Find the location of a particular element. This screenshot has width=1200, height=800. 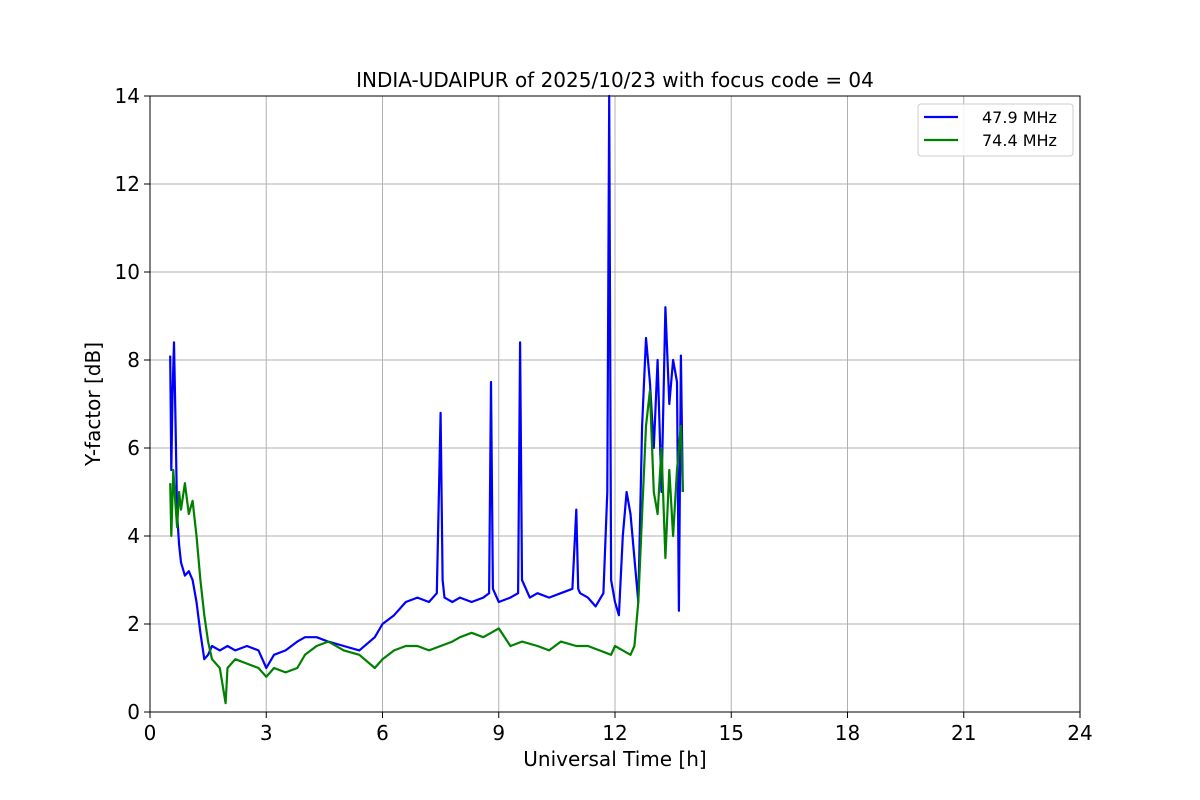

legend: 47.9 MHz 74.4 MHz is located at coordinates (995, 130).